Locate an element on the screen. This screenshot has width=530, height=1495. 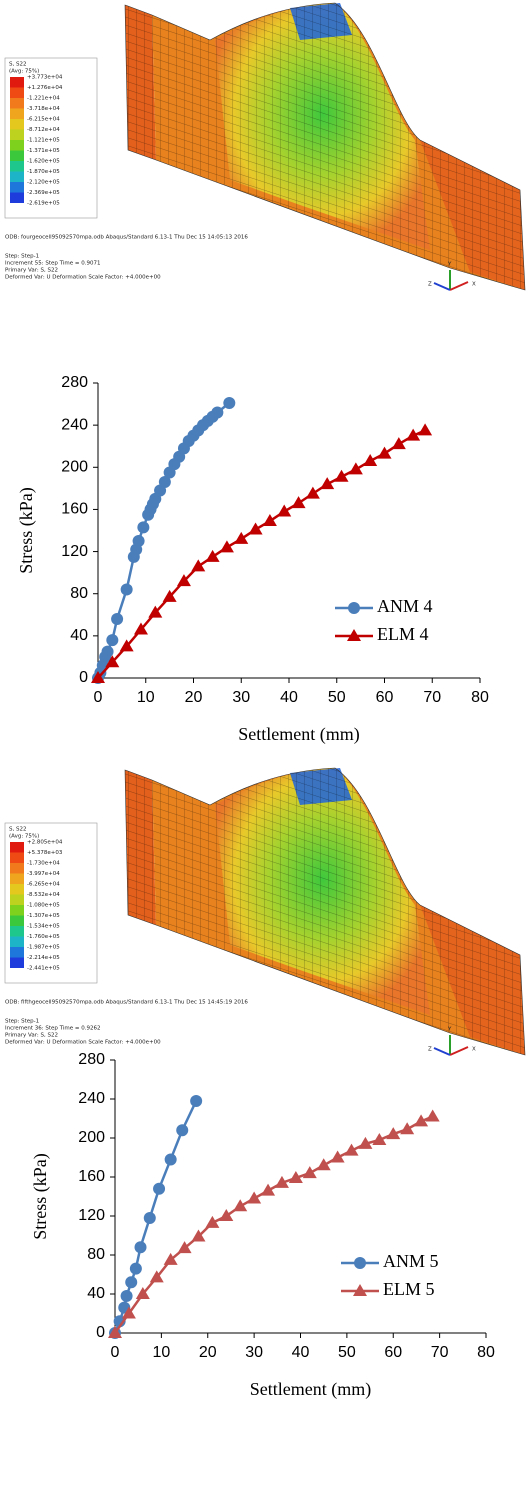
contour-level: -6.265e+04 is located at coordinates (43, 885).